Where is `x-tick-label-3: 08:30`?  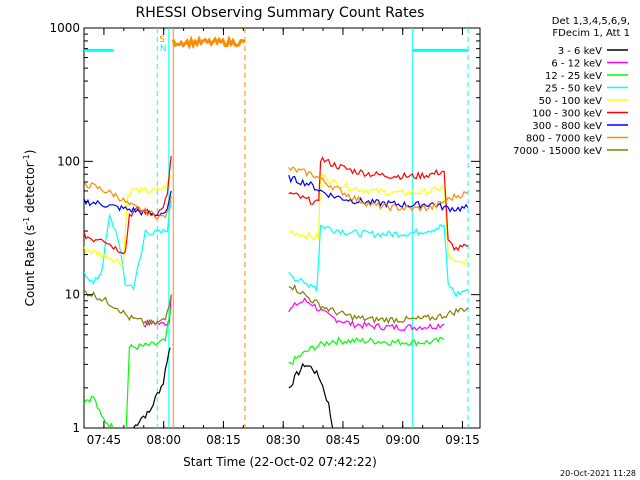 x-tick-label-3: 08:30 is located at coordinates (283, 440).